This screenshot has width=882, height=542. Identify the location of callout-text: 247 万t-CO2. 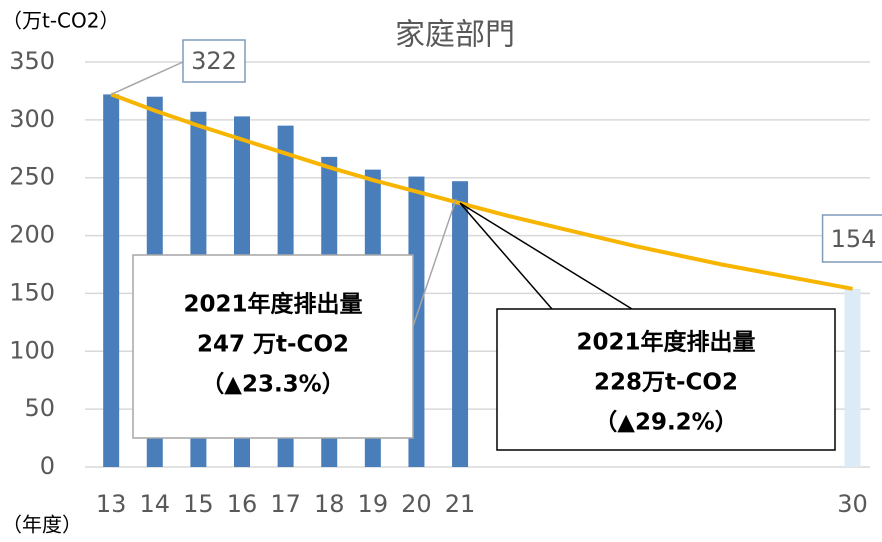
(273, 345).